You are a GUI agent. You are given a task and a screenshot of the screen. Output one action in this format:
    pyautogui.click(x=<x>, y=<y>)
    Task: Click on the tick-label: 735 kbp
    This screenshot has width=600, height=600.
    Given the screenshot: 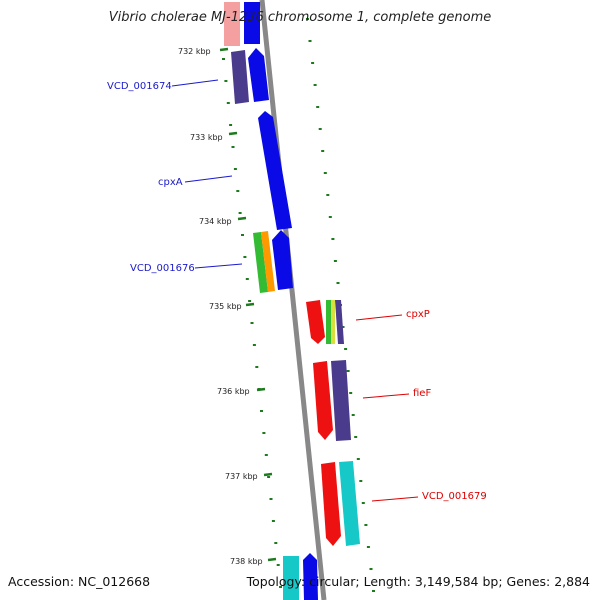 What is the action you would take?
    pyautogui.click(x=225, y=306)
    